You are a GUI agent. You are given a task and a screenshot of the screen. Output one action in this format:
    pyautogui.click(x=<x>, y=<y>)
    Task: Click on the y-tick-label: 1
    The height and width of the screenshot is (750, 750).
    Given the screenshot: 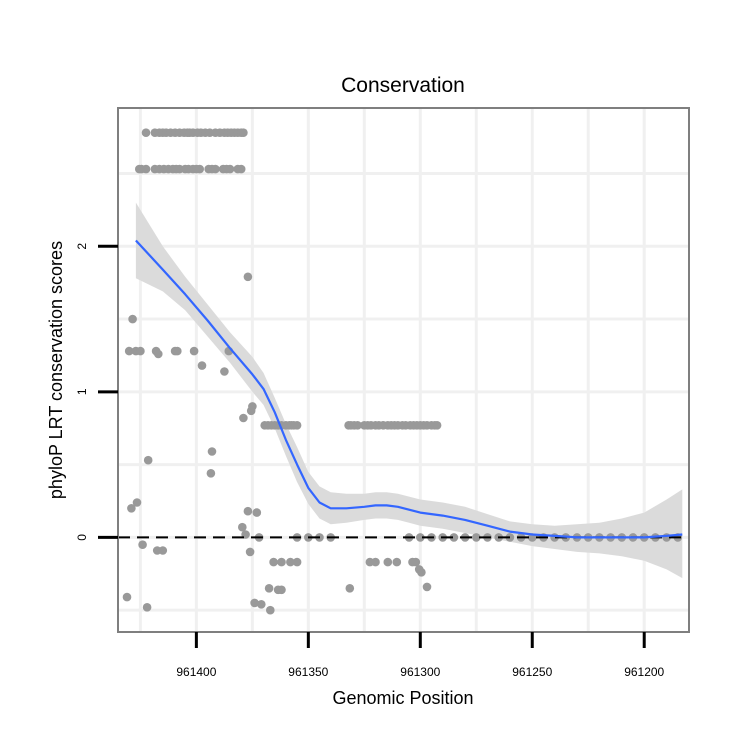 What is the action you would take?
    pyautogui.click(x=82, y=391)
    